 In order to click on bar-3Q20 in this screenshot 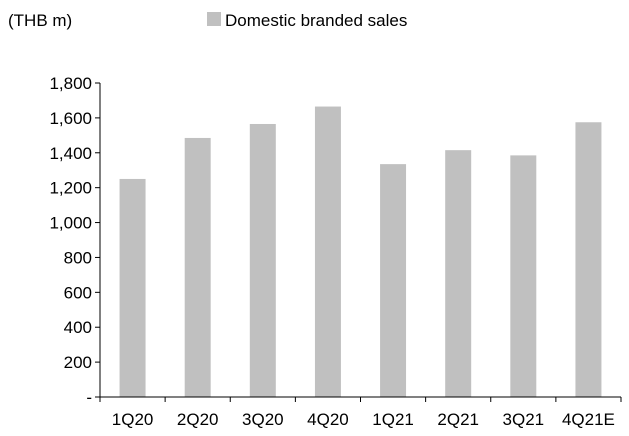, I will do `click(262, 260)`.